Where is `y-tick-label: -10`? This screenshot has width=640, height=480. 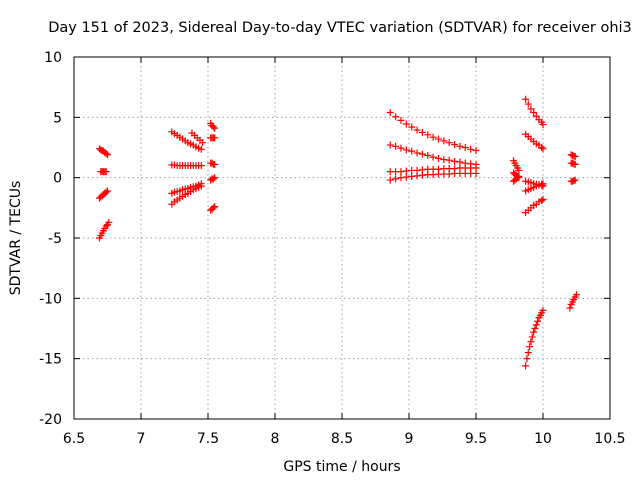
y-tick-label: -10 is located at coordinates (50, 299).